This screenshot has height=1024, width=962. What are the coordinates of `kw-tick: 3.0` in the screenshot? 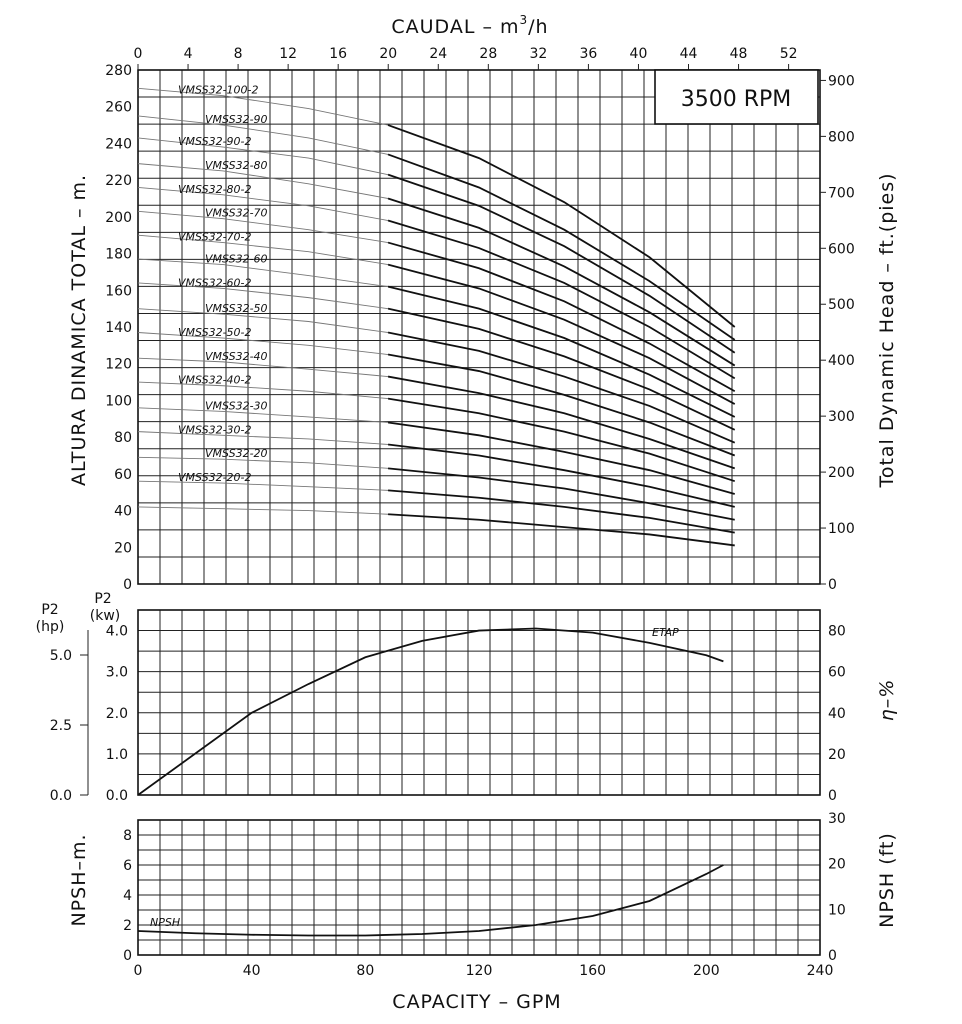 It's located at (117, 673).